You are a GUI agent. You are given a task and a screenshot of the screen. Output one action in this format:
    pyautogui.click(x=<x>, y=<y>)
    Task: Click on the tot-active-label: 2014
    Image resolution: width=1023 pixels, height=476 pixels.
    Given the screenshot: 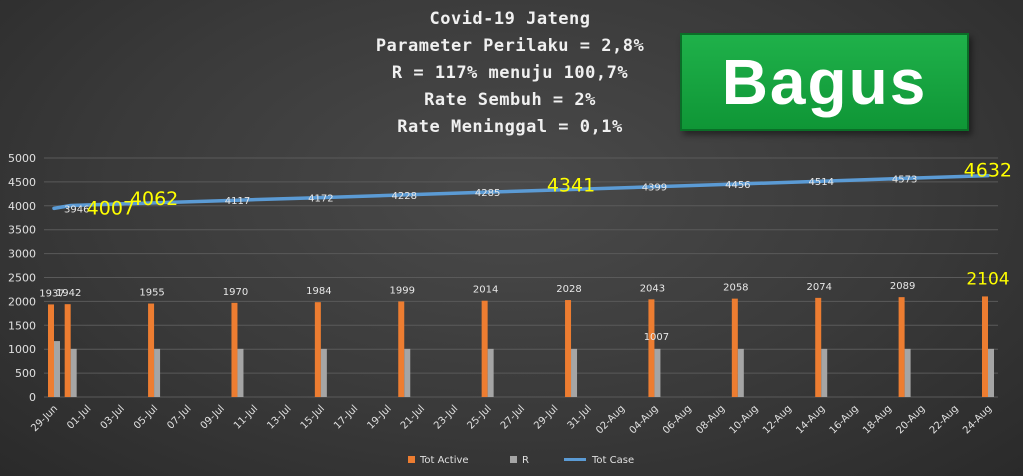 What is the action you would take?
    pyautogui.click(x=485, y=290)
    